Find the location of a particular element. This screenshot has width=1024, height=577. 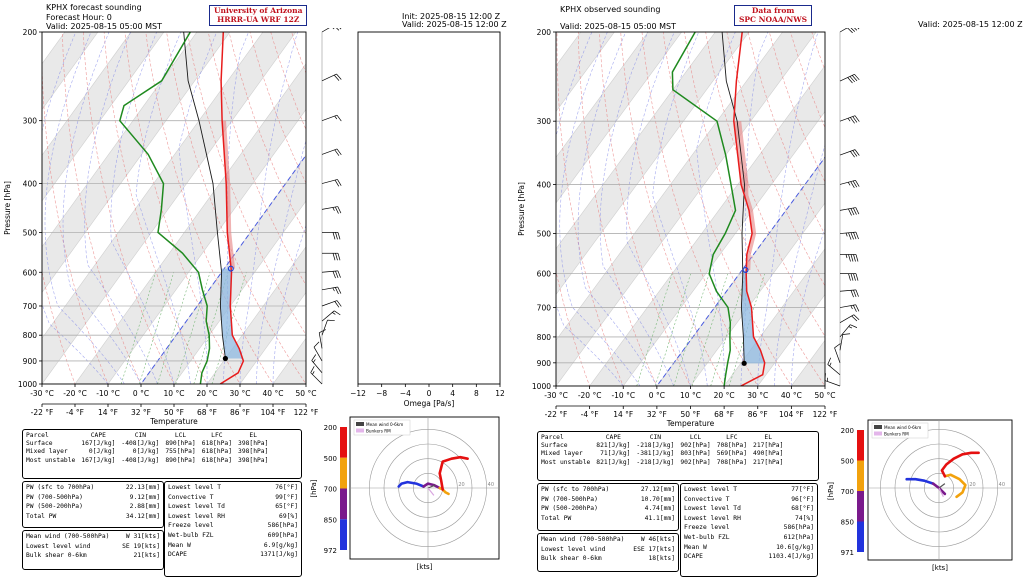

left-valid: Valid: 2025-08-15 05:00 MST is located at coordinates (104, 26).